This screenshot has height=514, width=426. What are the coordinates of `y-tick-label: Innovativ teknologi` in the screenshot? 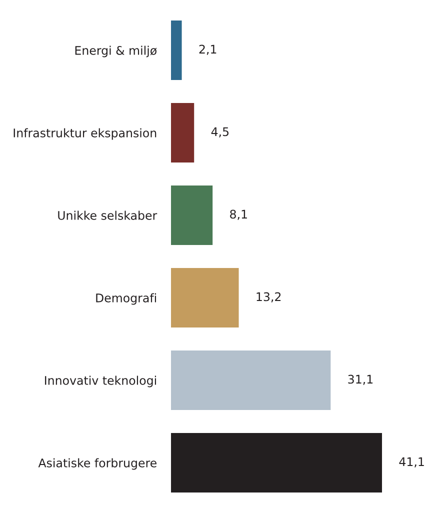 It's located at (100, 382).